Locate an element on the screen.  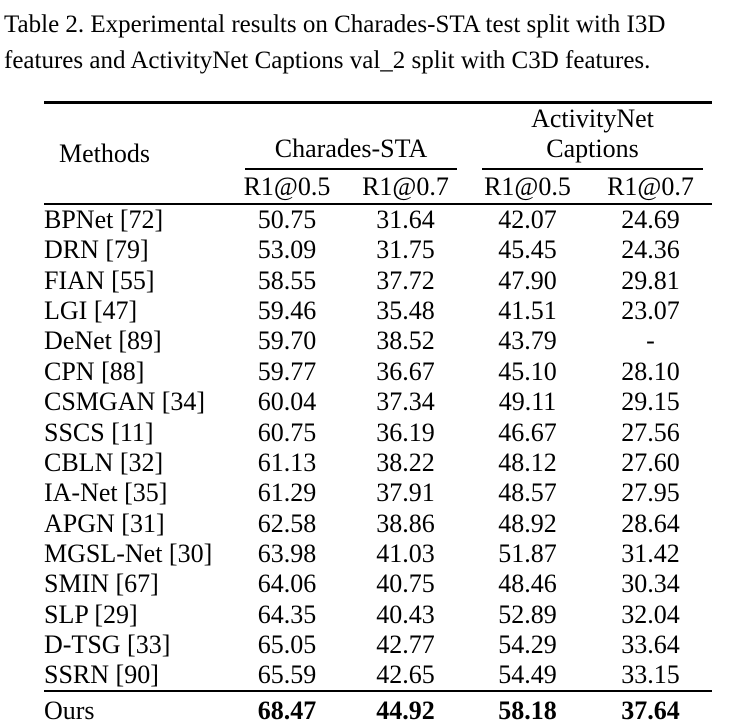
method-cell: CSMGAN [34] is located at coordinates (125, 402).